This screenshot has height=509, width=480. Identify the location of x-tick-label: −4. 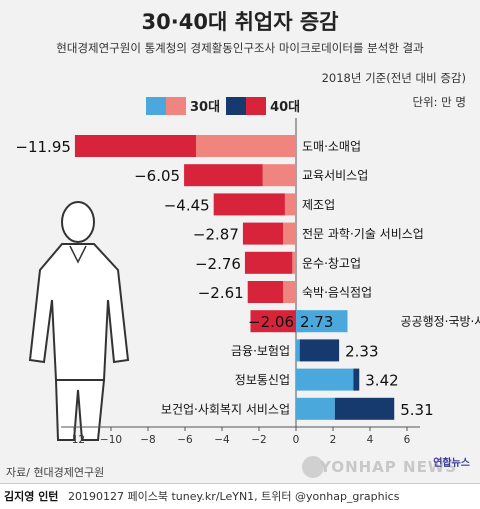
(222, 440).